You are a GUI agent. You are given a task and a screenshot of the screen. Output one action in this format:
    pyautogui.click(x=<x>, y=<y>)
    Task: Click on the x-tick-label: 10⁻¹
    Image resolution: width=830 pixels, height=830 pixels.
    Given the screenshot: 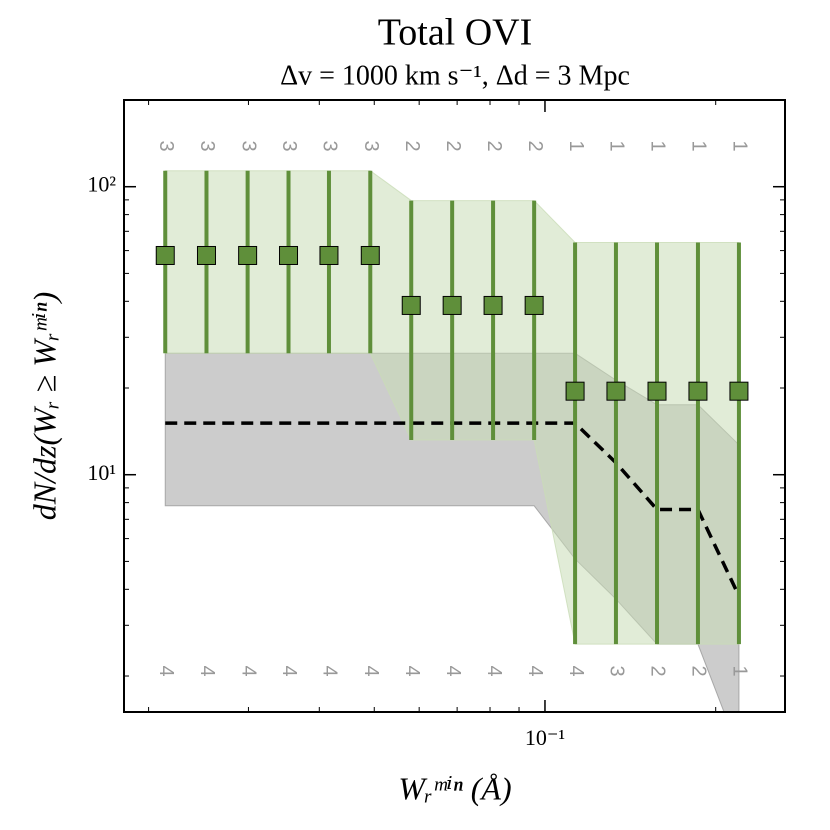 What is the action you would take?
    pyautogui.click(x=545, y=737)
    